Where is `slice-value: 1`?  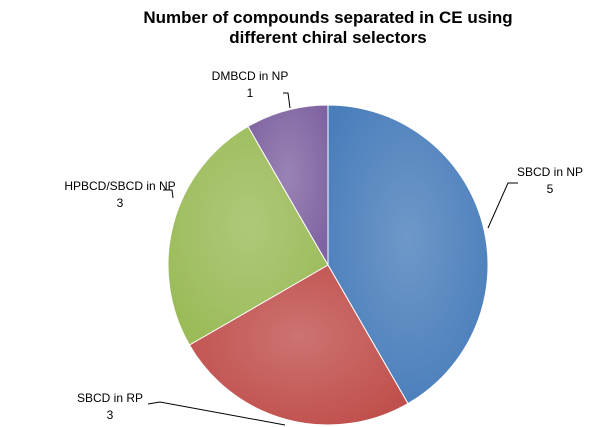
slice-value: 1 is located at coordinates (250, 93).